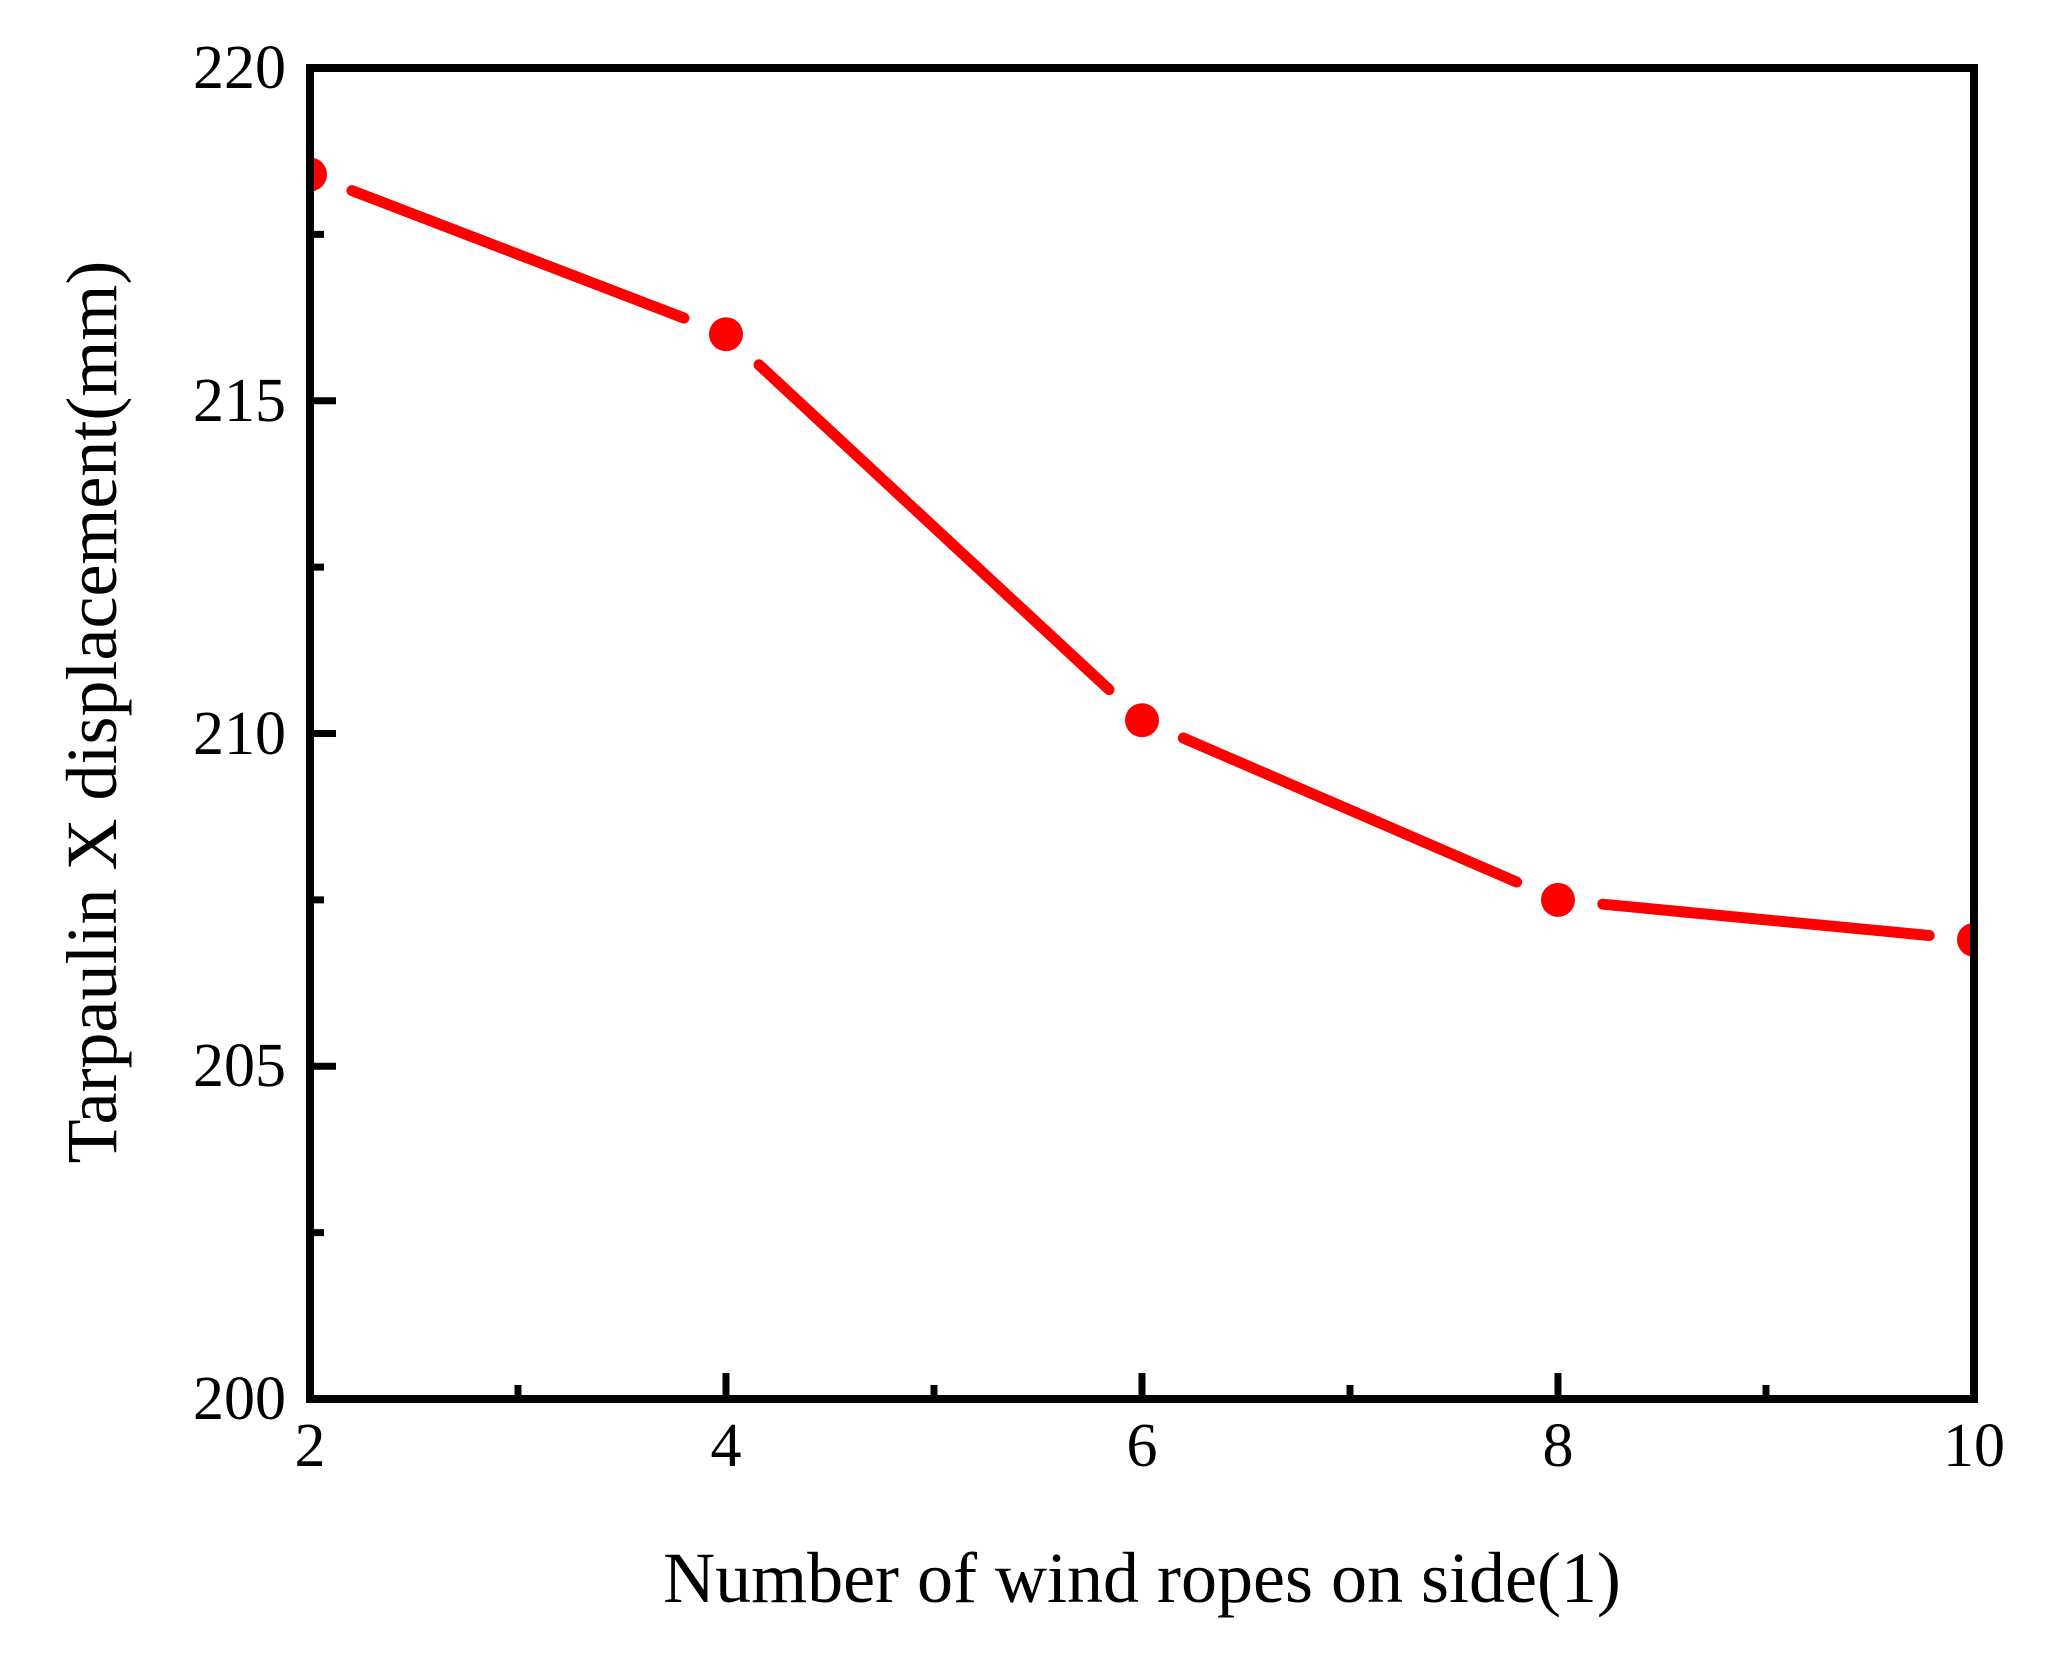 The width and height of the screenshot is (2057, 1653). What do you see at coordinates (1558, 1446) in the screenshot?
I see `x-tick-label: 8` at bounding box center [1558, 1446].